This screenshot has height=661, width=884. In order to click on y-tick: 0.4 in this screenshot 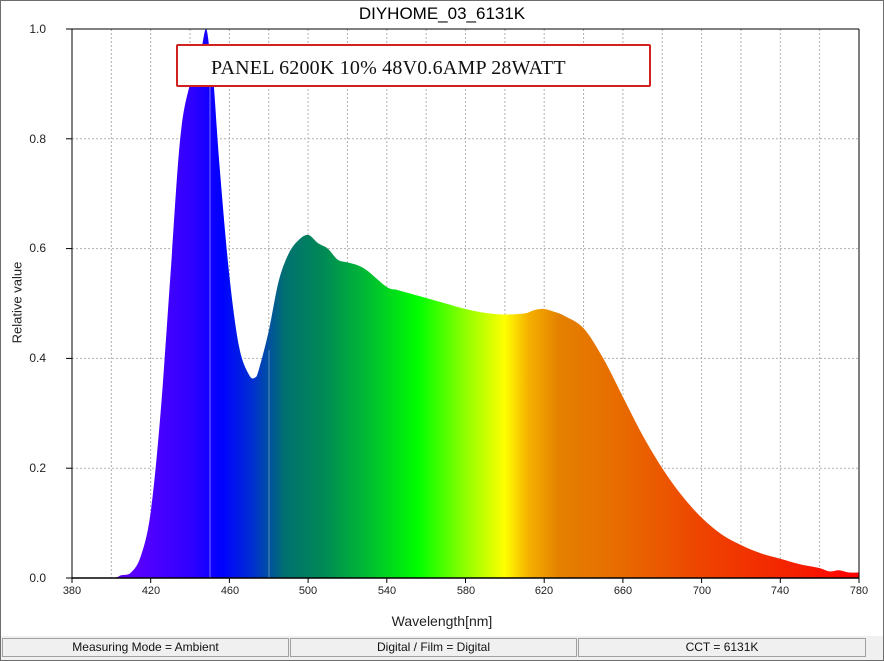, I will do `click(37, 358)`.